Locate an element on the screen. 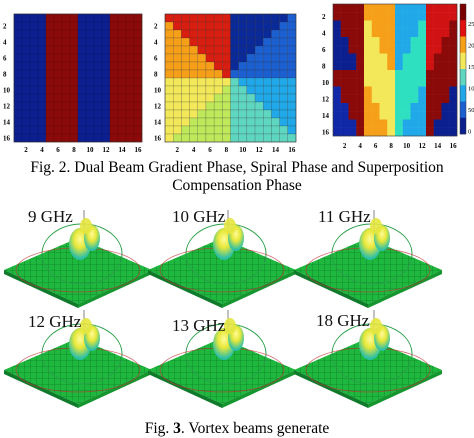 This screenshot has width=474, height=438. simulation-tile: 12 GHz is located at coordinates (78, 359).